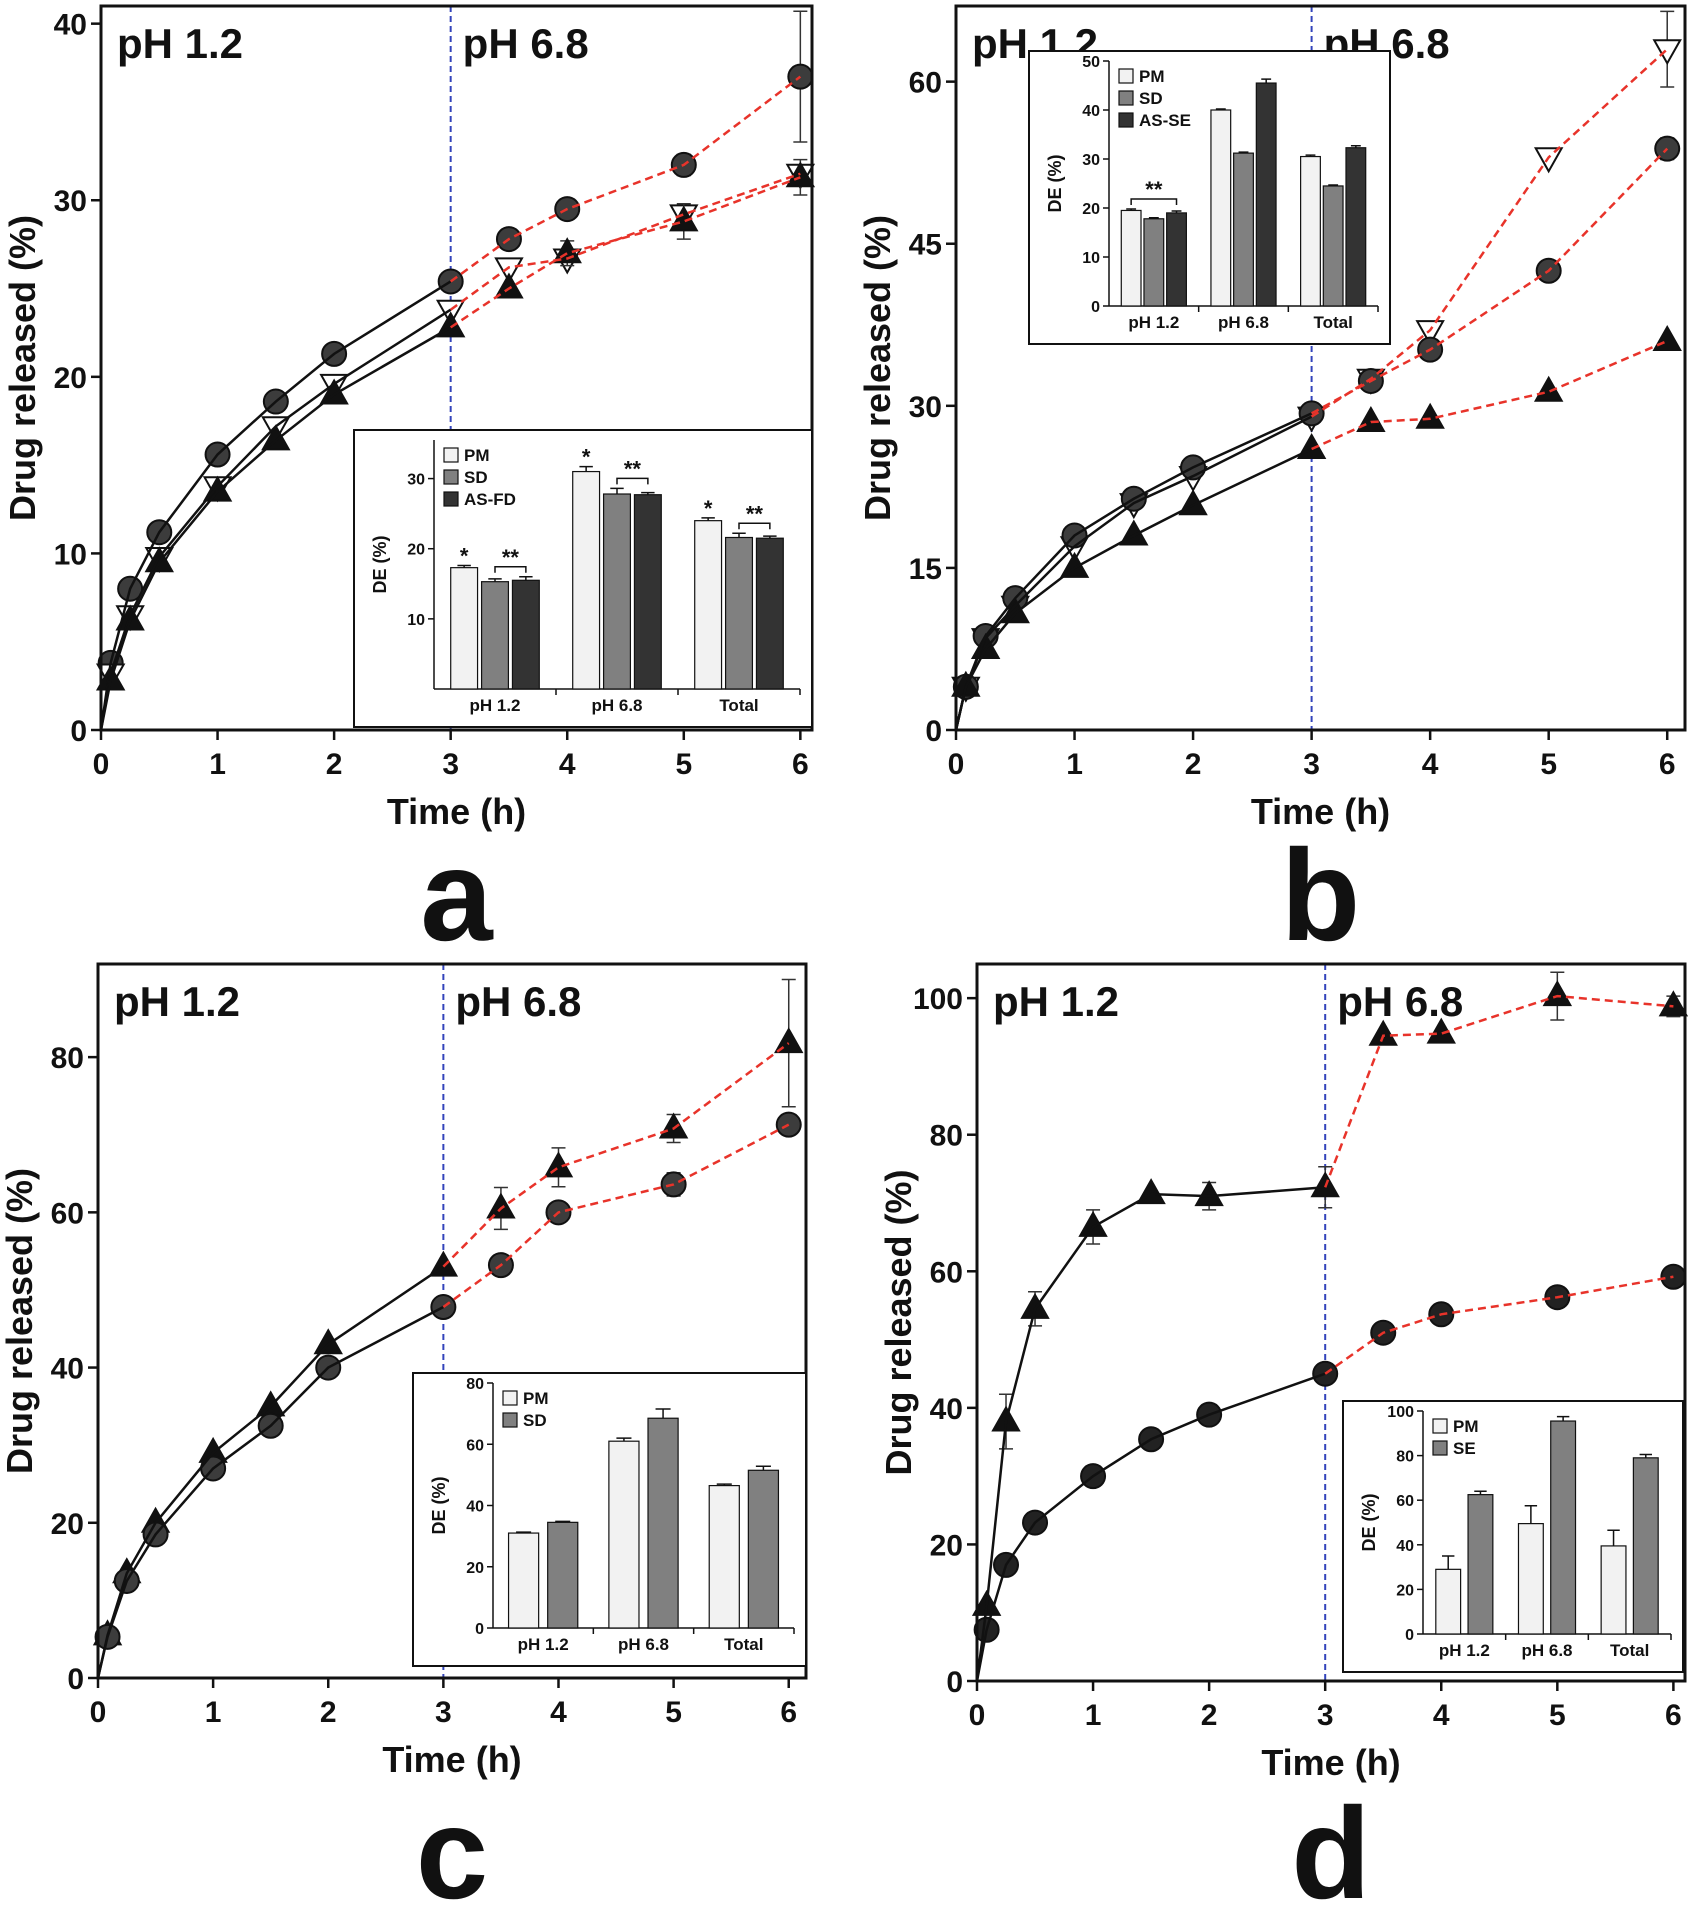 This screenshot has height=1913, width=1690. Describe the element at coordinates (1409, 1635) in the screenshot. I see `inset-y-tick-label: 0` at that location.